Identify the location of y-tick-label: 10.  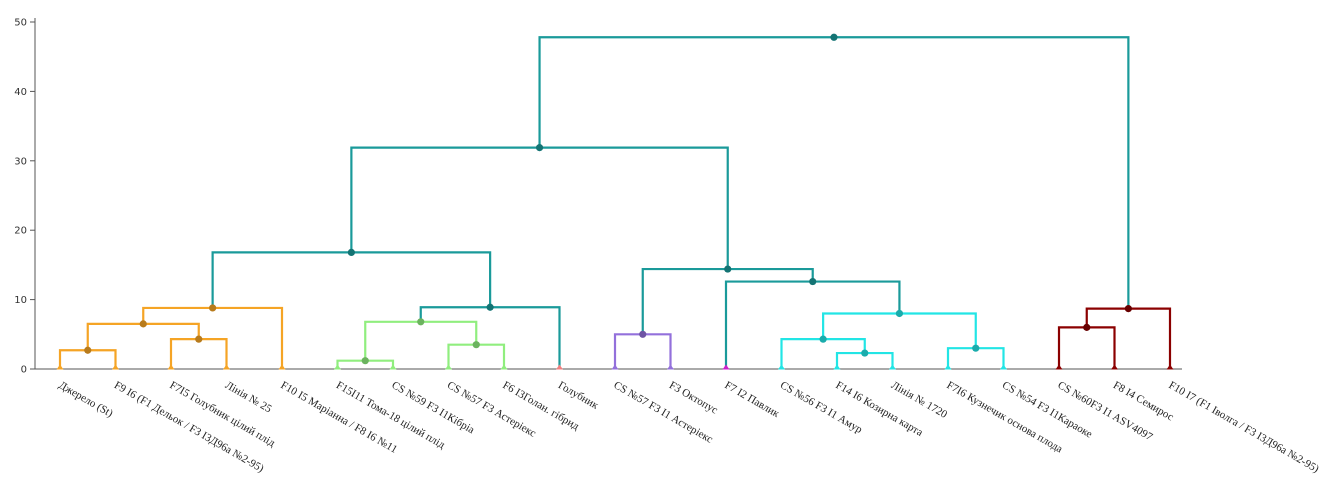
(20, 300).